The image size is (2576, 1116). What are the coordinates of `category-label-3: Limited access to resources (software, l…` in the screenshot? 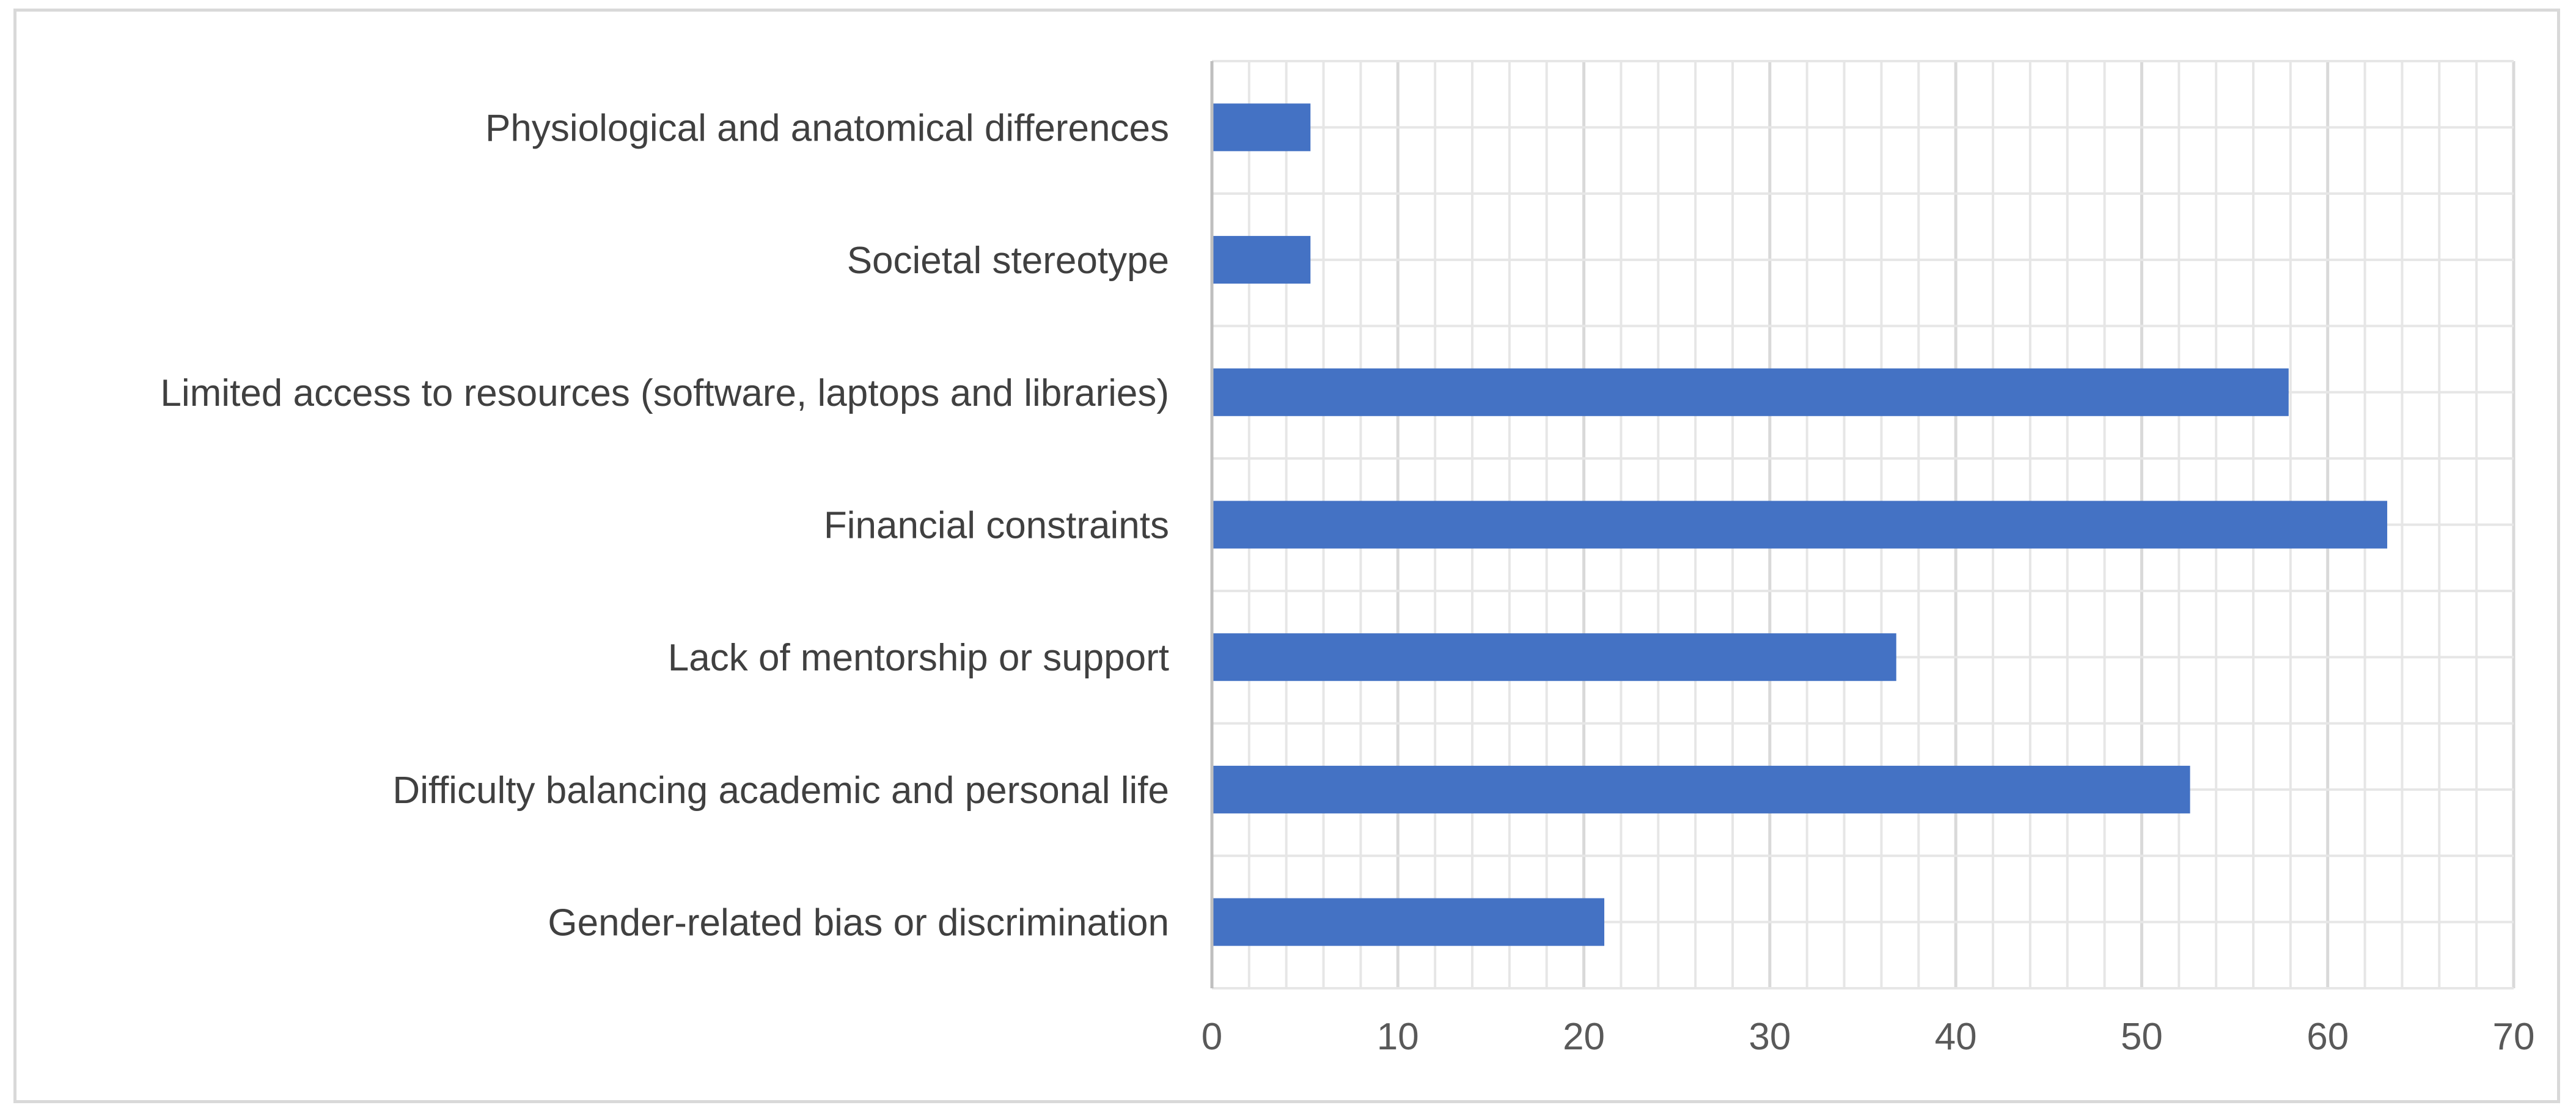 It's located at (664, 393).